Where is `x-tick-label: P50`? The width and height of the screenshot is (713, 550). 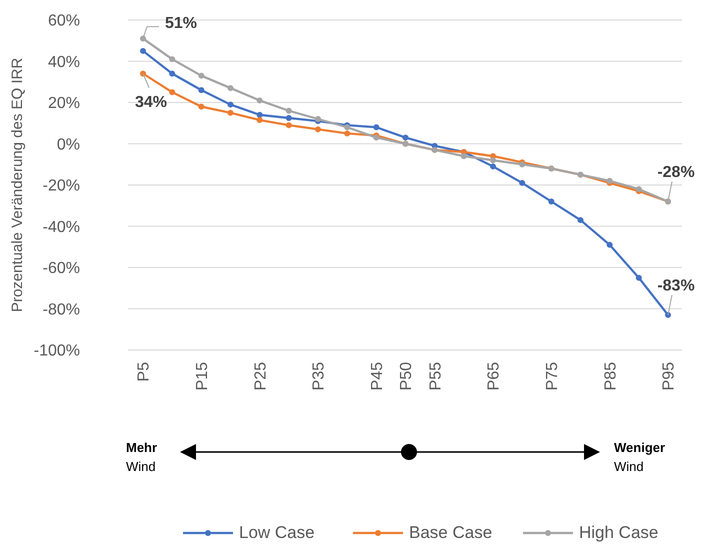 x-tick-label: P50 is located at coordinates (407, 376).